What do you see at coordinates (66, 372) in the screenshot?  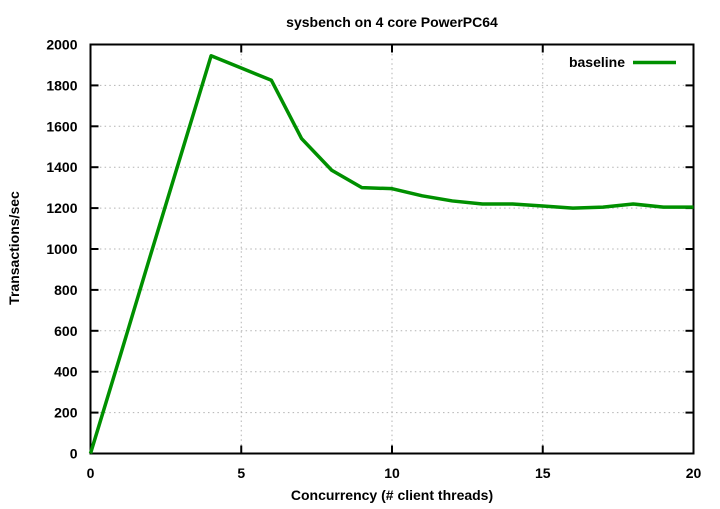 I see `y-tick-label: 400` at bounding box center [66, 372].